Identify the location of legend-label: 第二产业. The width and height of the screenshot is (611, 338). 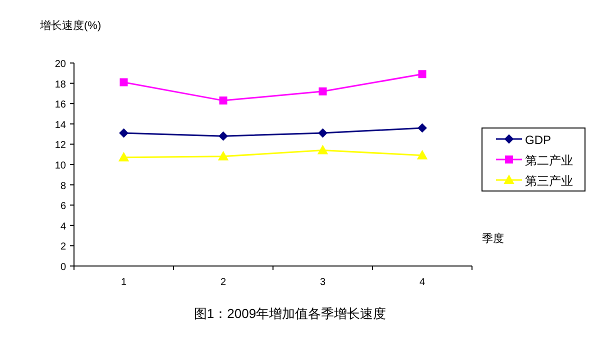
(549, 161).